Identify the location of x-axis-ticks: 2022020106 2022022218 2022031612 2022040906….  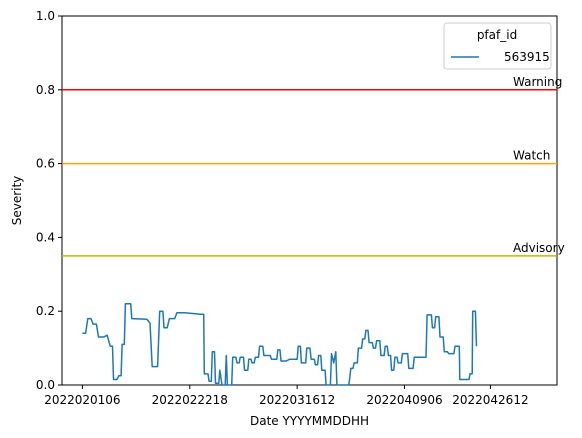
(286, 396).